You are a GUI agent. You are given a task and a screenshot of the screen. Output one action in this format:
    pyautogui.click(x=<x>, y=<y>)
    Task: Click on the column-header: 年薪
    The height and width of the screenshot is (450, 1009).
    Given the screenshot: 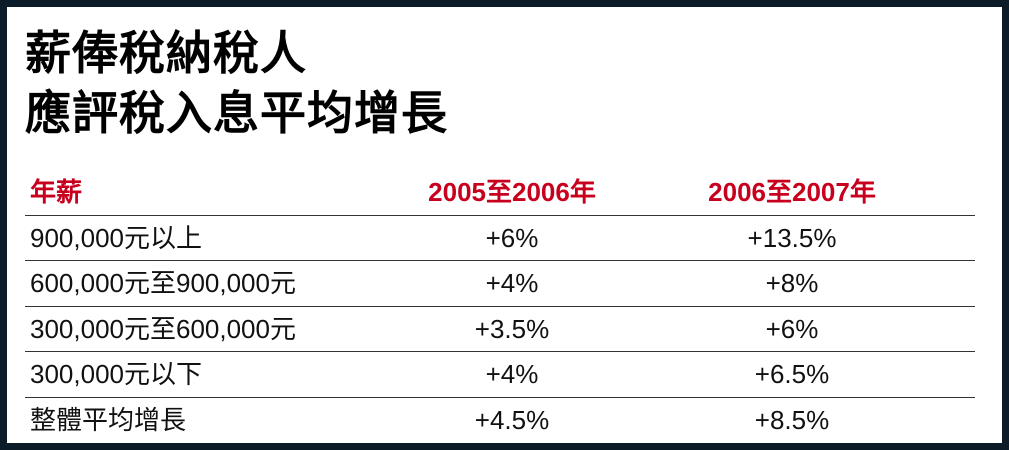 What is the action you would take?
    pyautogui.click(x=56, y=192)
    